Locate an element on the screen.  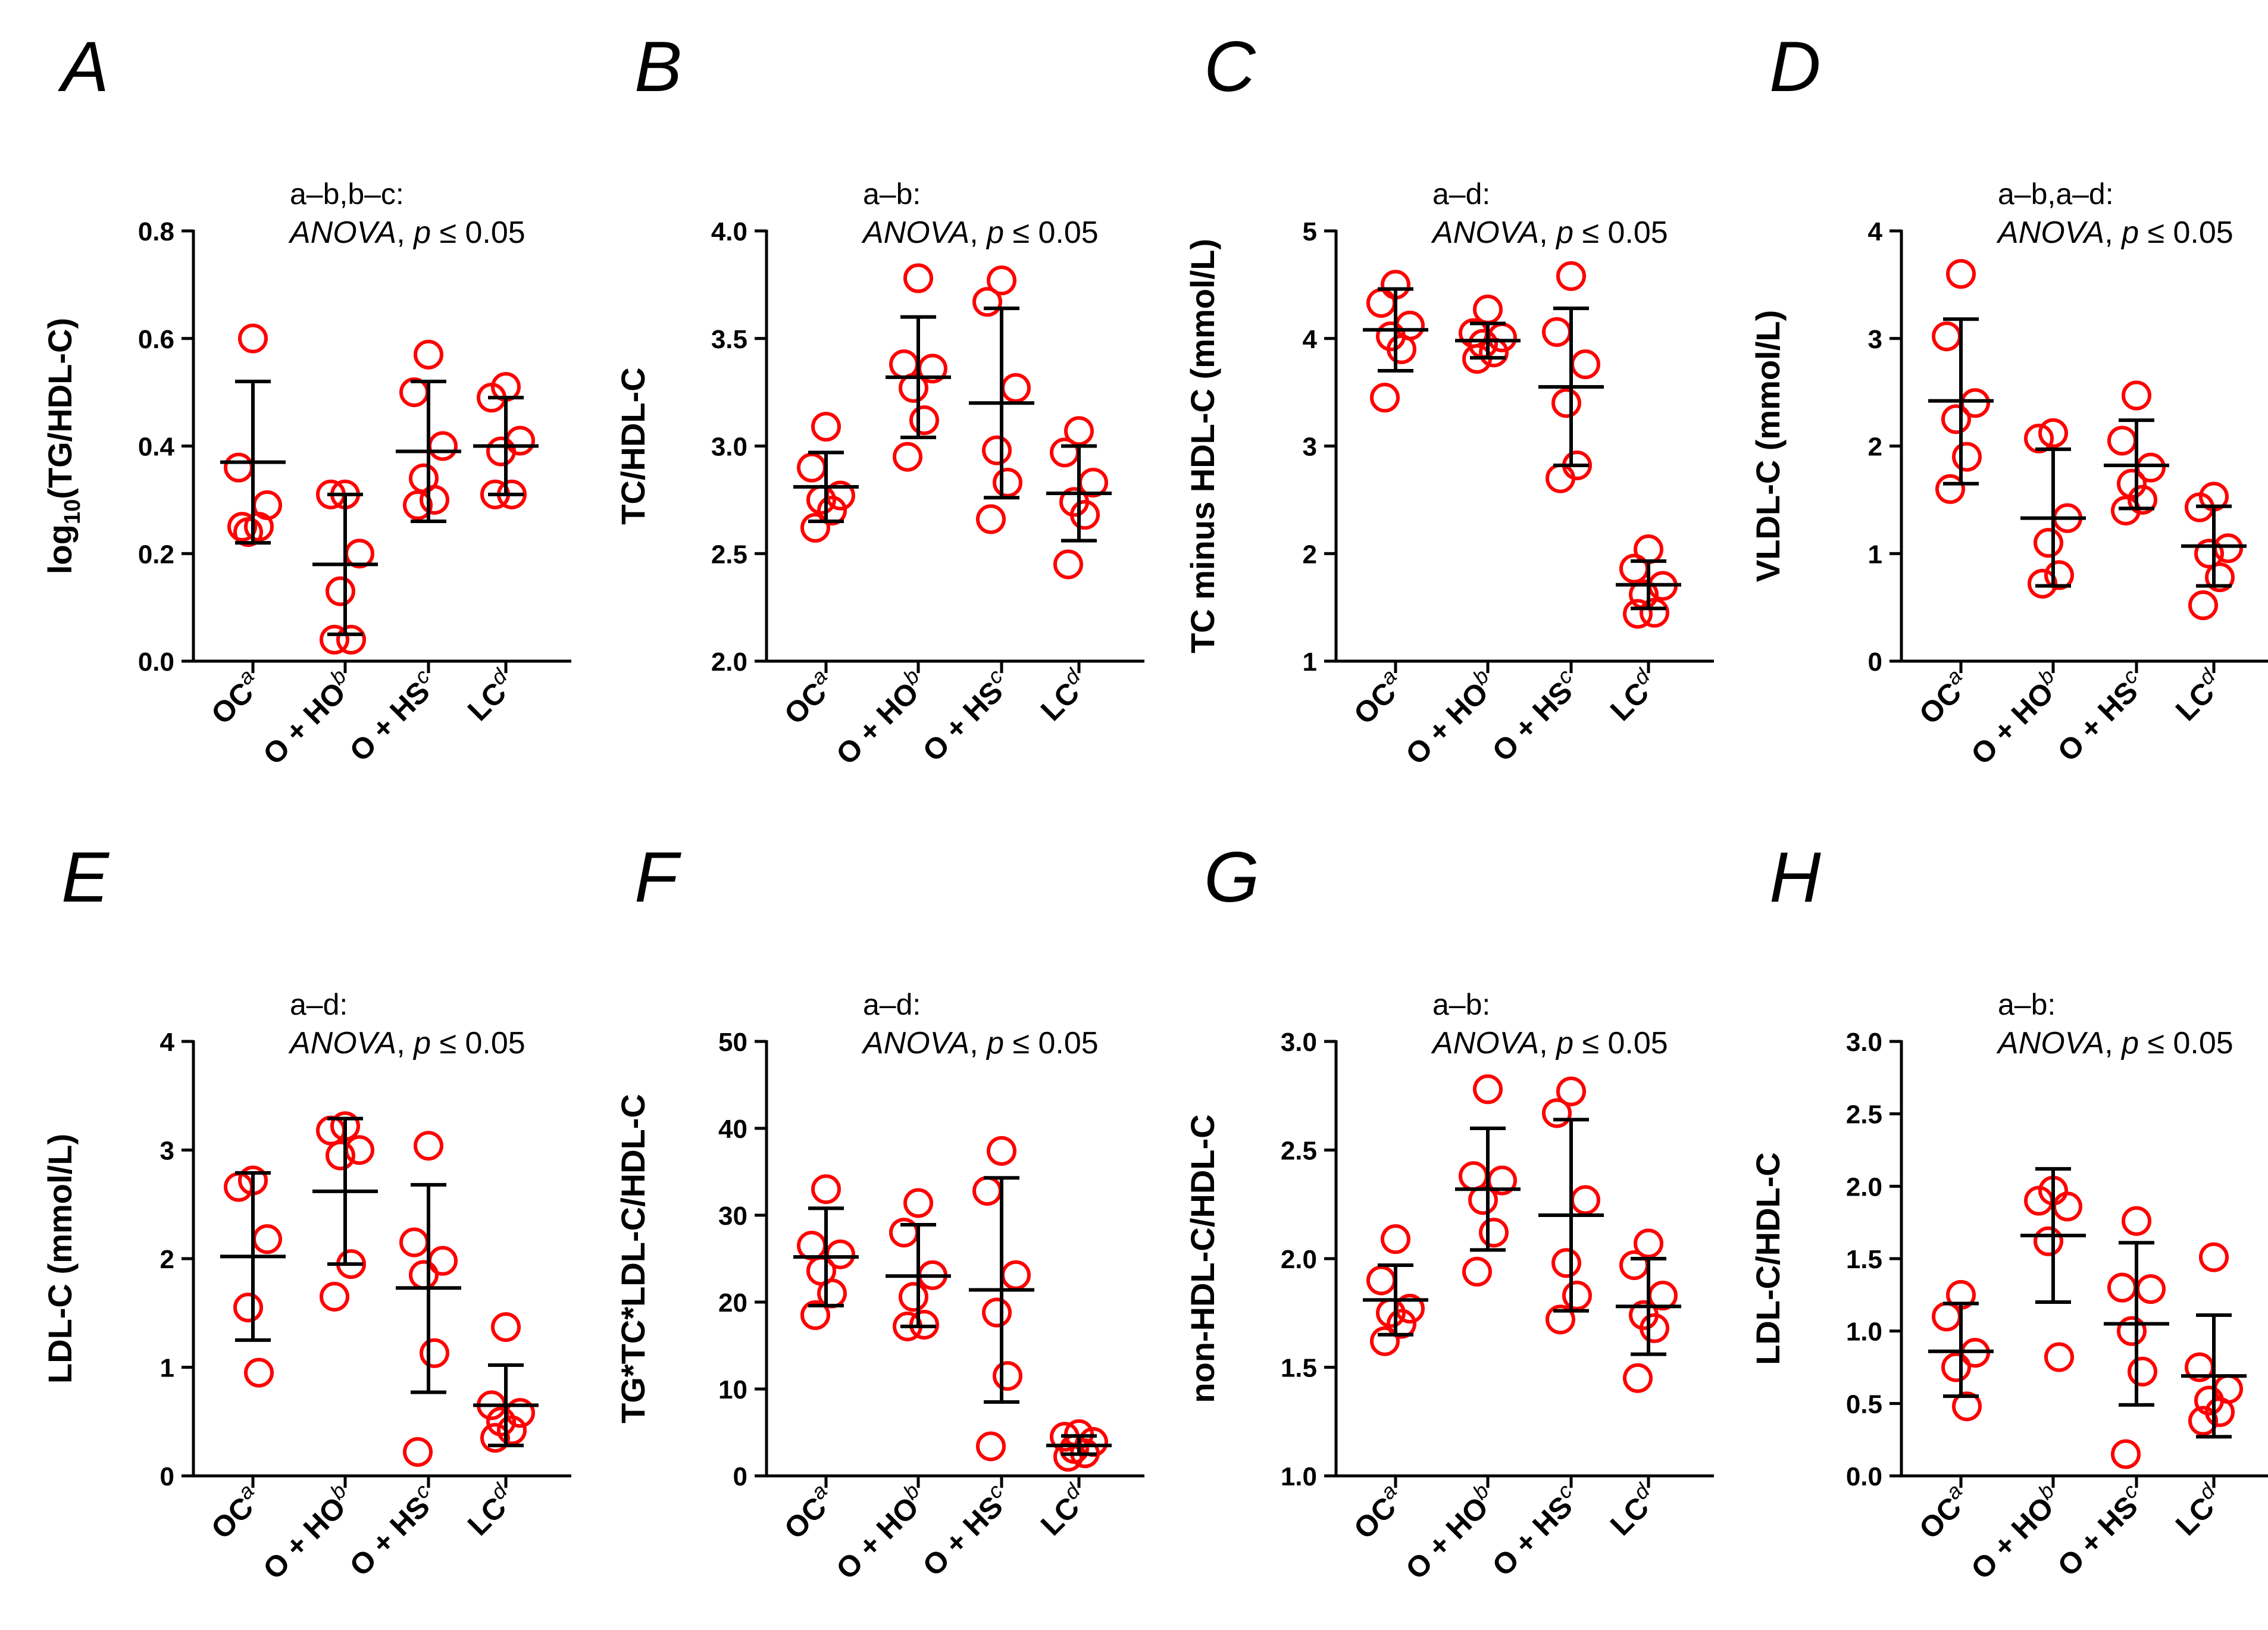
y-axis-label: LDL-C (mmol/L) is located at coordinates (60, 1259).